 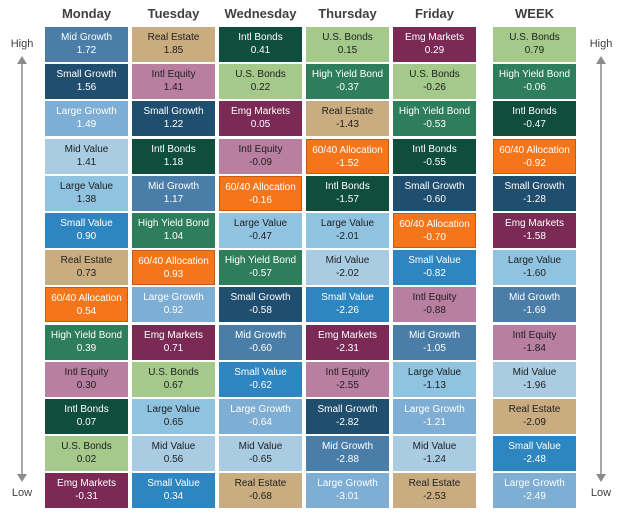 What do you see at coordinates (173, 454) in the screenshot?
I see `heatmap-cell: Mid Value 0.56` at bounding box center [173, 454].